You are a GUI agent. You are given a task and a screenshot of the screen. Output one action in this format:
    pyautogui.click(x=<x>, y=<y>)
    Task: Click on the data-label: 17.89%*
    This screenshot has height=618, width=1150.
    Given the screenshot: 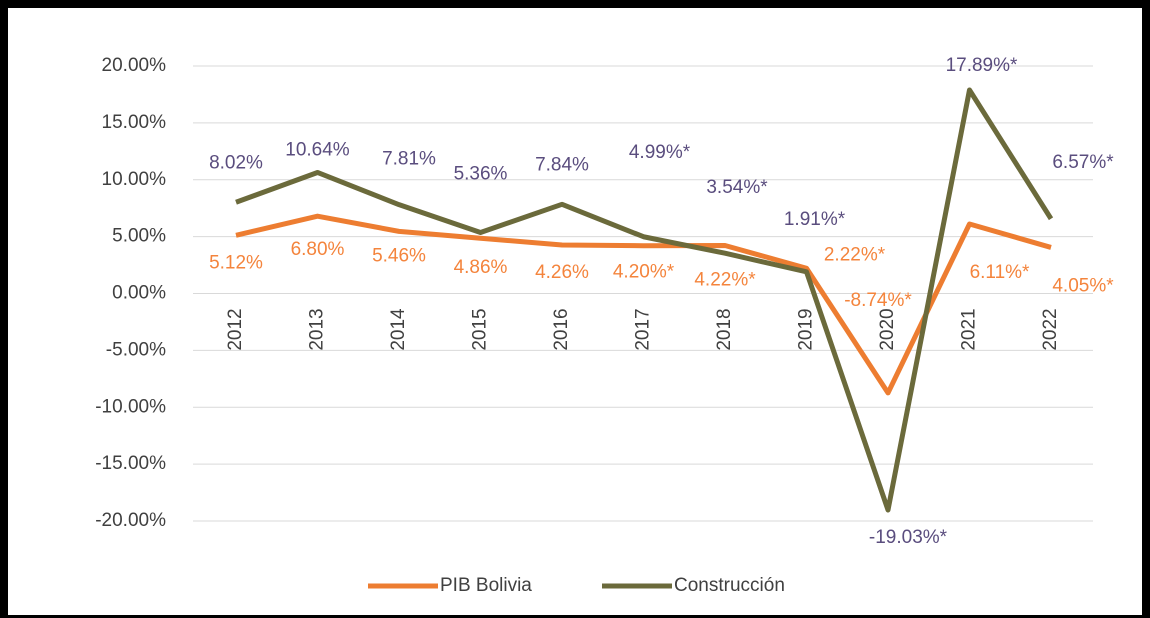 What is the action you would take?
    pyautogui.click(x=982, y=65)
    